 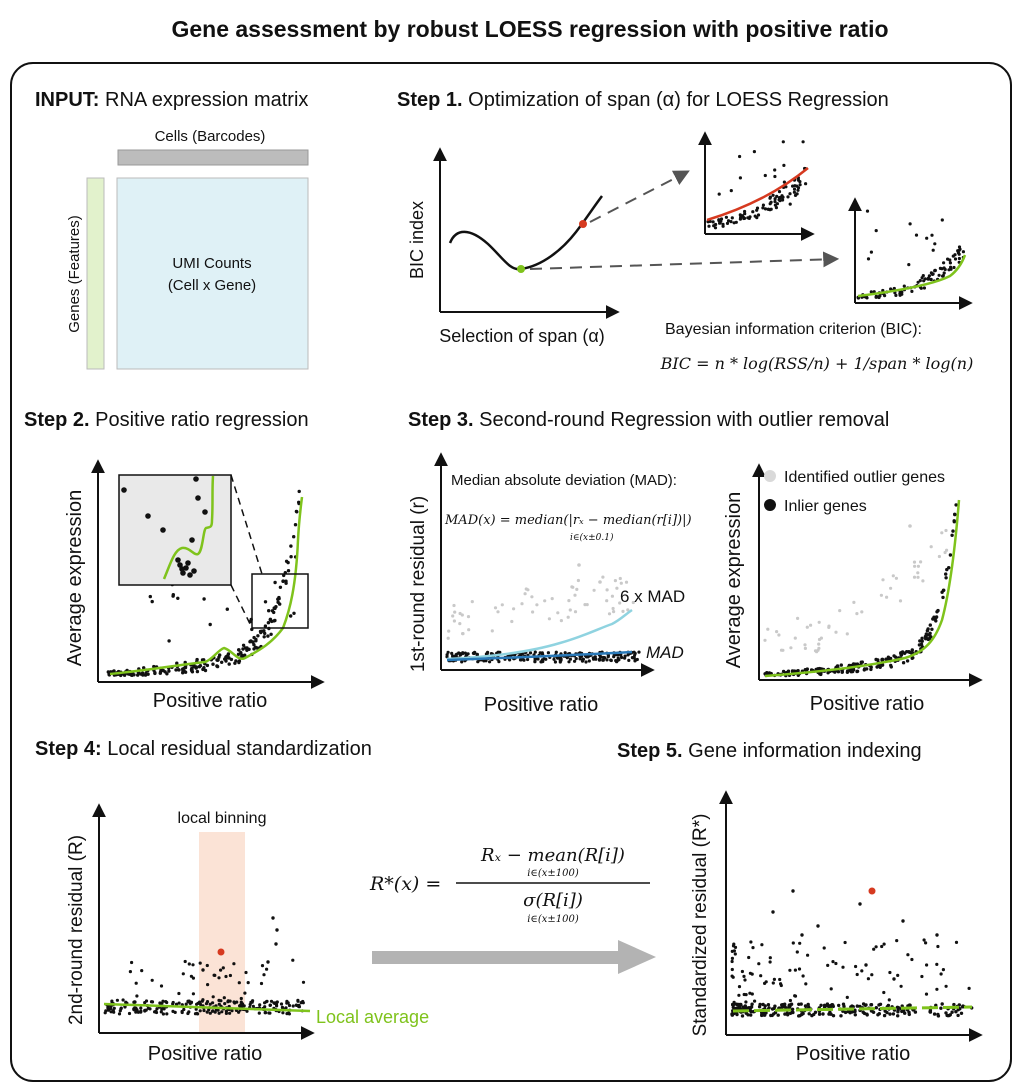 I want to click on six-mad-curve, so click(x=539, y=634).